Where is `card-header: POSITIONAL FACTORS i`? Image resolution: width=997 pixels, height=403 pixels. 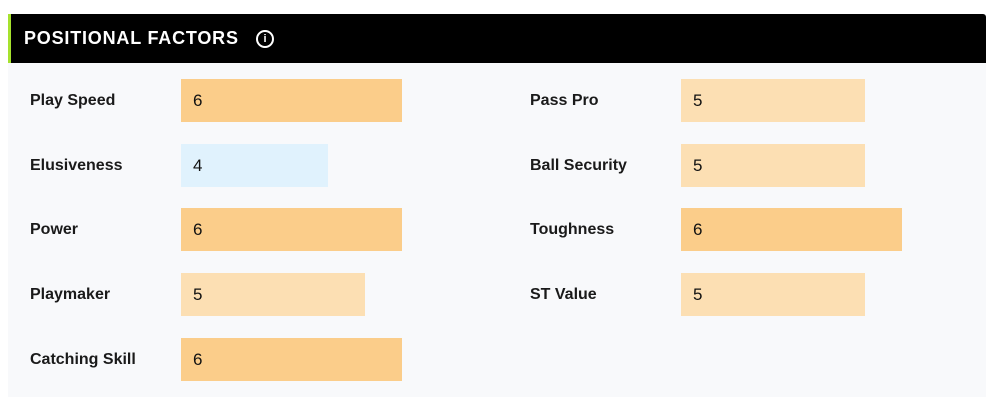
card-header: POSITIONAL FACTORS i is located at coordinates (497, 38).